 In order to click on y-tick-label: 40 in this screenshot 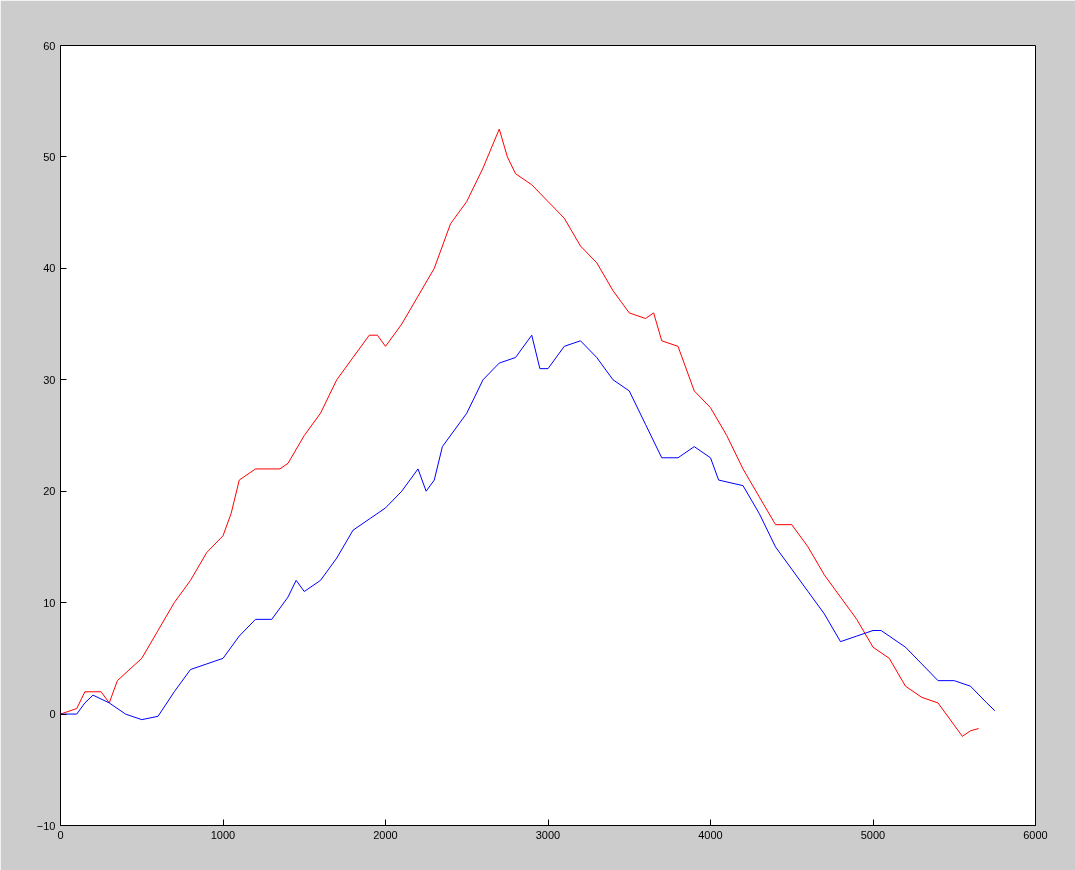, I will do `click(49, 268)`.